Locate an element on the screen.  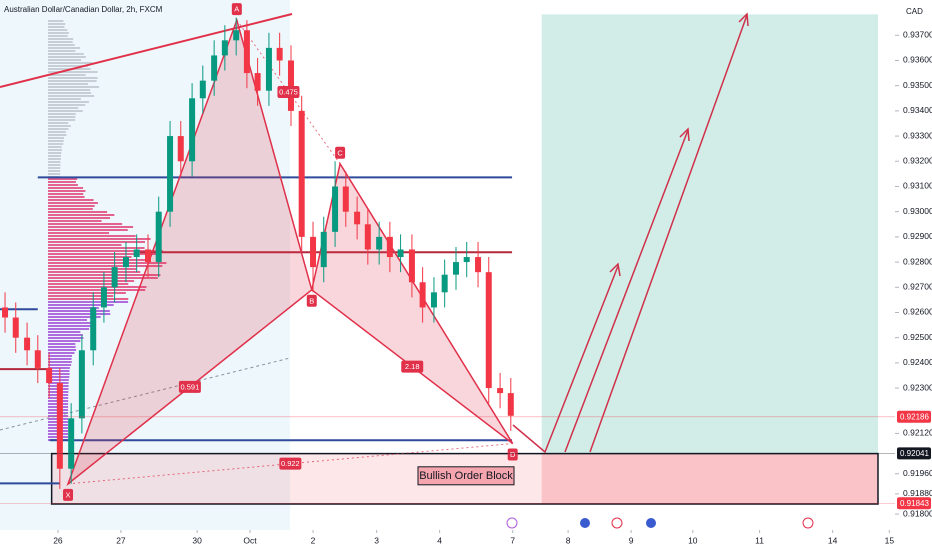
x-tick-label: 8 is located at coordinates (568, 540).